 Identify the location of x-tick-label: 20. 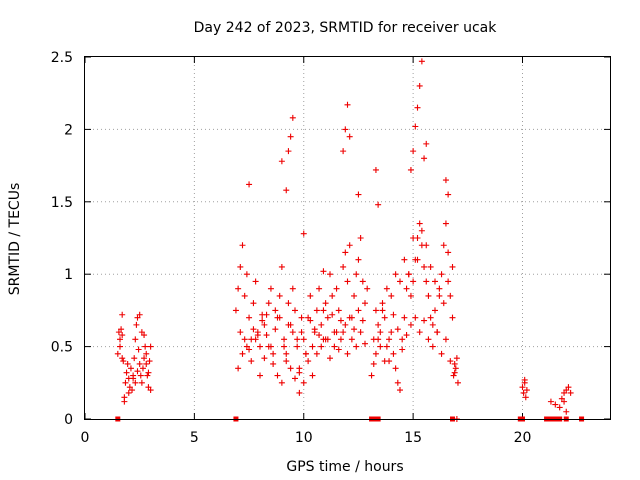
(523, 438).